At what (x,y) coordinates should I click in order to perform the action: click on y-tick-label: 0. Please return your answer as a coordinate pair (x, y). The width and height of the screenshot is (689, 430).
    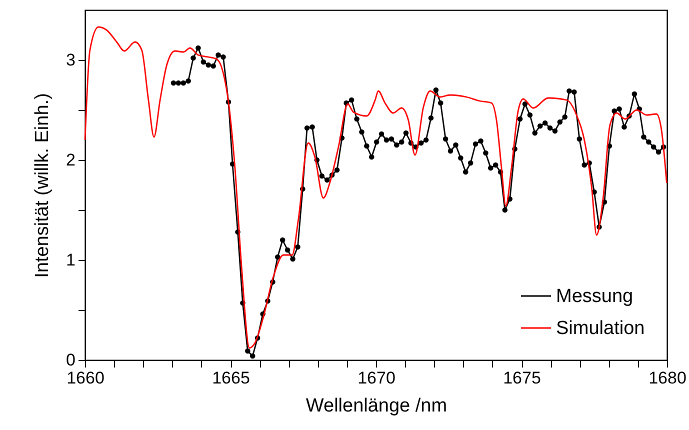
    Looking at the image, I should click on (71, 360).